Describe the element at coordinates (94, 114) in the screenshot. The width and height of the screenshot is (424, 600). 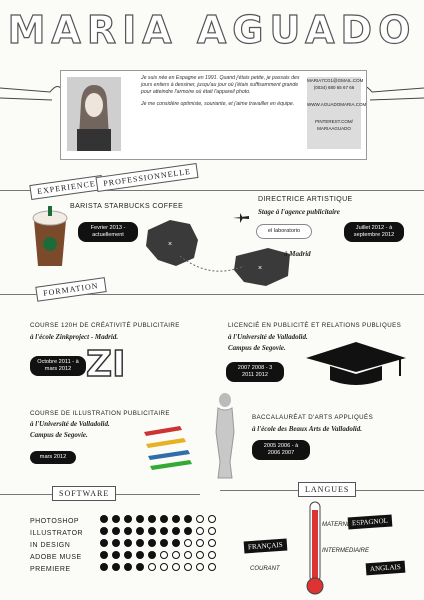
I see `profile-photo` at that location.